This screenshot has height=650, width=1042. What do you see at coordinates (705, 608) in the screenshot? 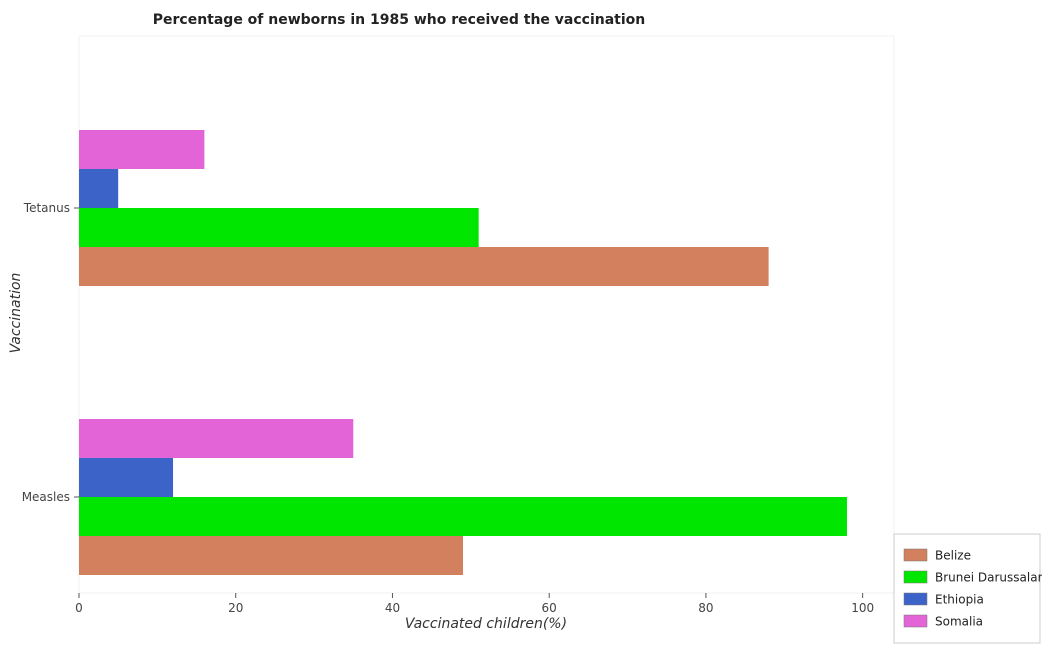
I see `x-tick-label: 80` at bounding box center [705, 608].